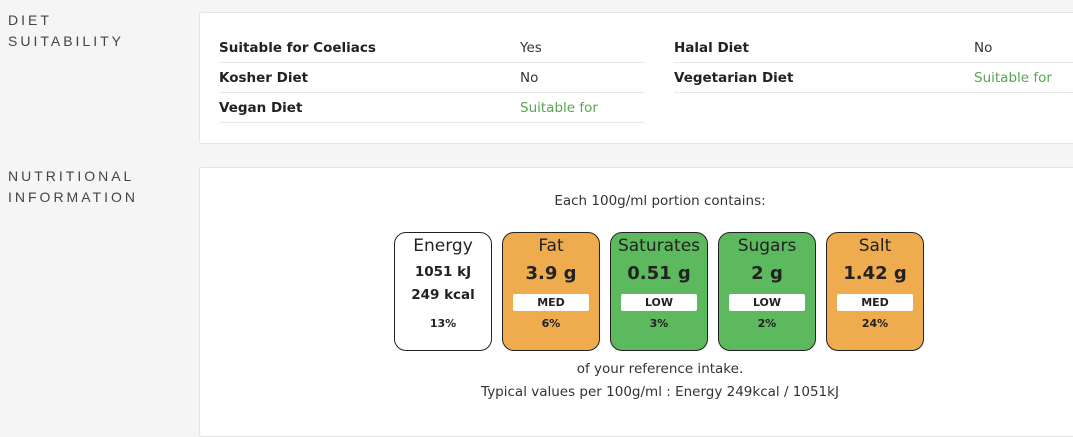 The width and height of the screenshot is (1073, 437). What do you see at coordinates (443, 246) in the screenshot?
I see `tile-name: Energy` at bounding box center [443, 246].